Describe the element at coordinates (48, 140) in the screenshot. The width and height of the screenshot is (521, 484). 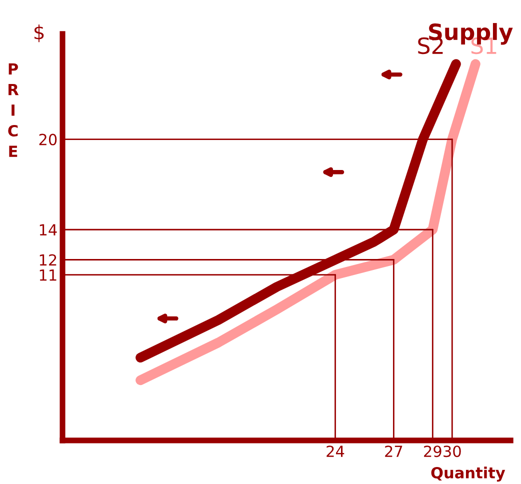
I see `y-tick-label: 20` at that location.